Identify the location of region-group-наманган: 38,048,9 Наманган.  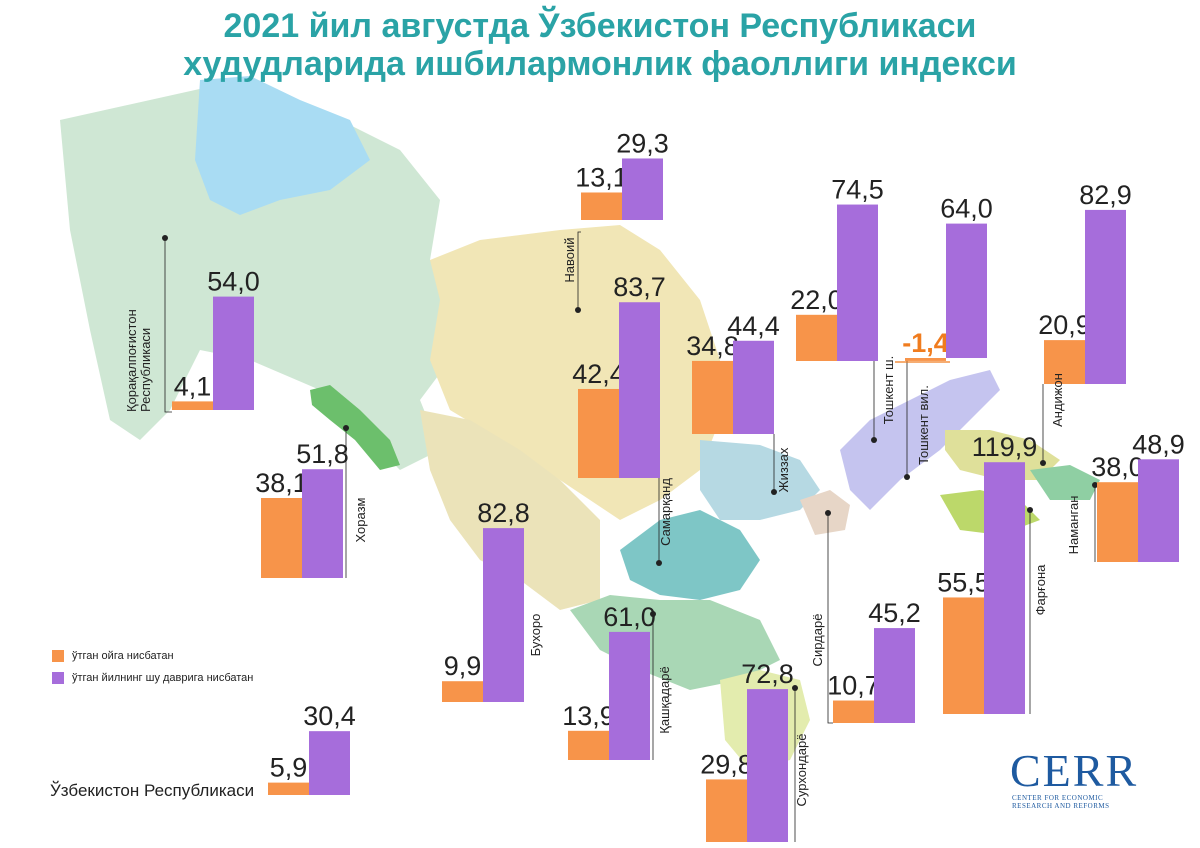
(1125, 495).